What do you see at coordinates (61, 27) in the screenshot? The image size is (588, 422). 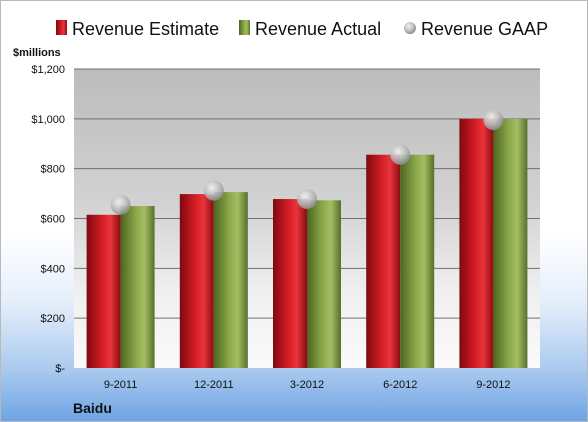 I see `legend-swatch-estimate` at bounding box center [61, 27].